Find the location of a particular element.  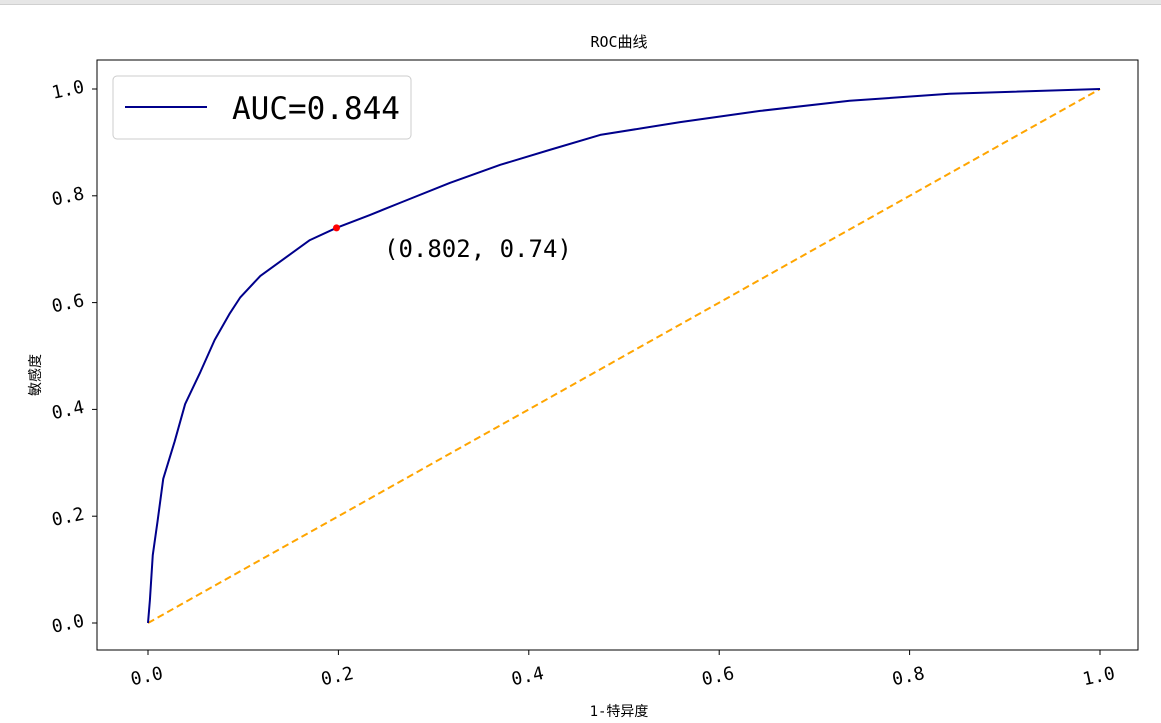

x-tick-label: 0.8 is located at coordinates (908, 676).